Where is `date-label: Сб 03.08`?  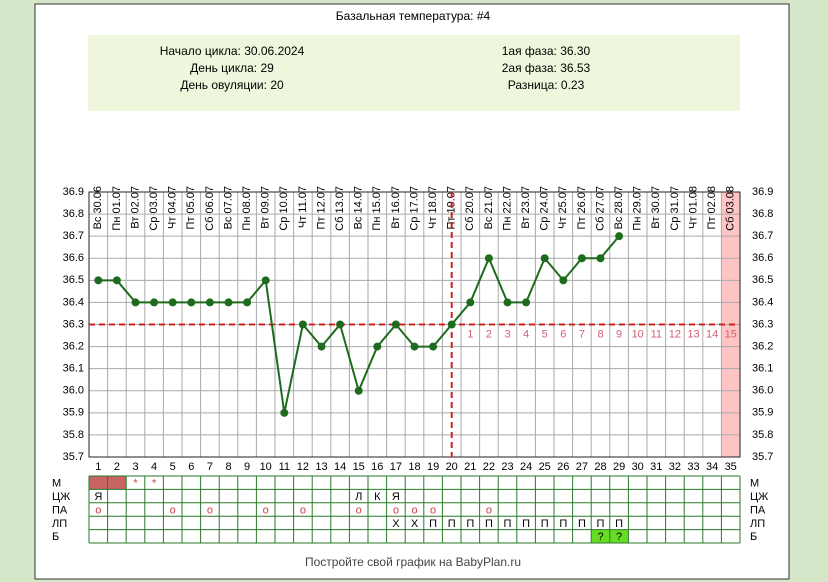 date-label: Сб 03.08 is located at coordinates (731, 208).